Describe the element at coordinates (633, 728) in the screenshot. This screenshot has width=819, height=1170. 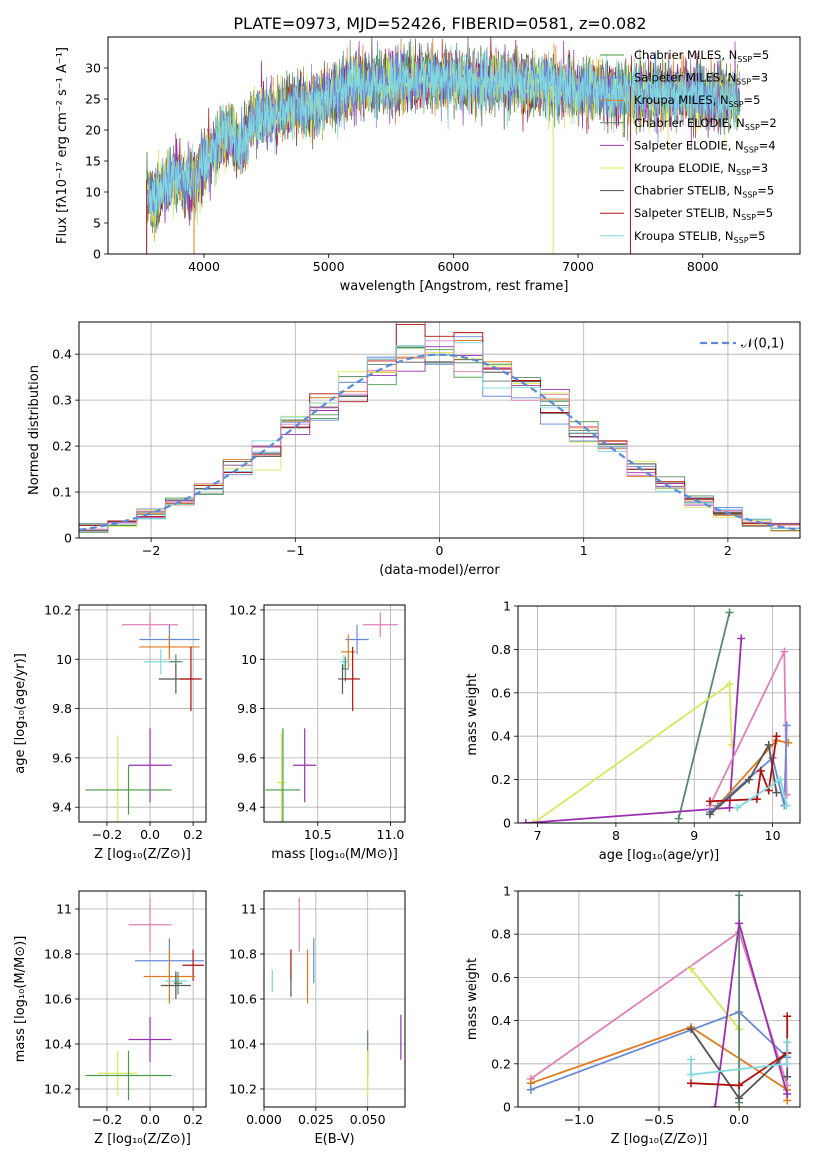
I see `weight_vs_age-series` at that location.